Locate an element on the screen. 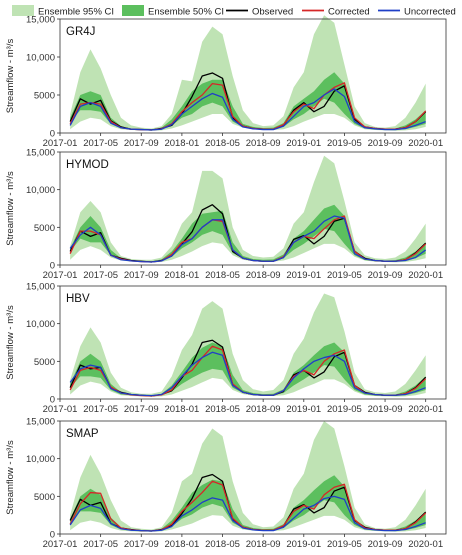  legend-corrected-label: Corrected is located at coordinates (349, 12).